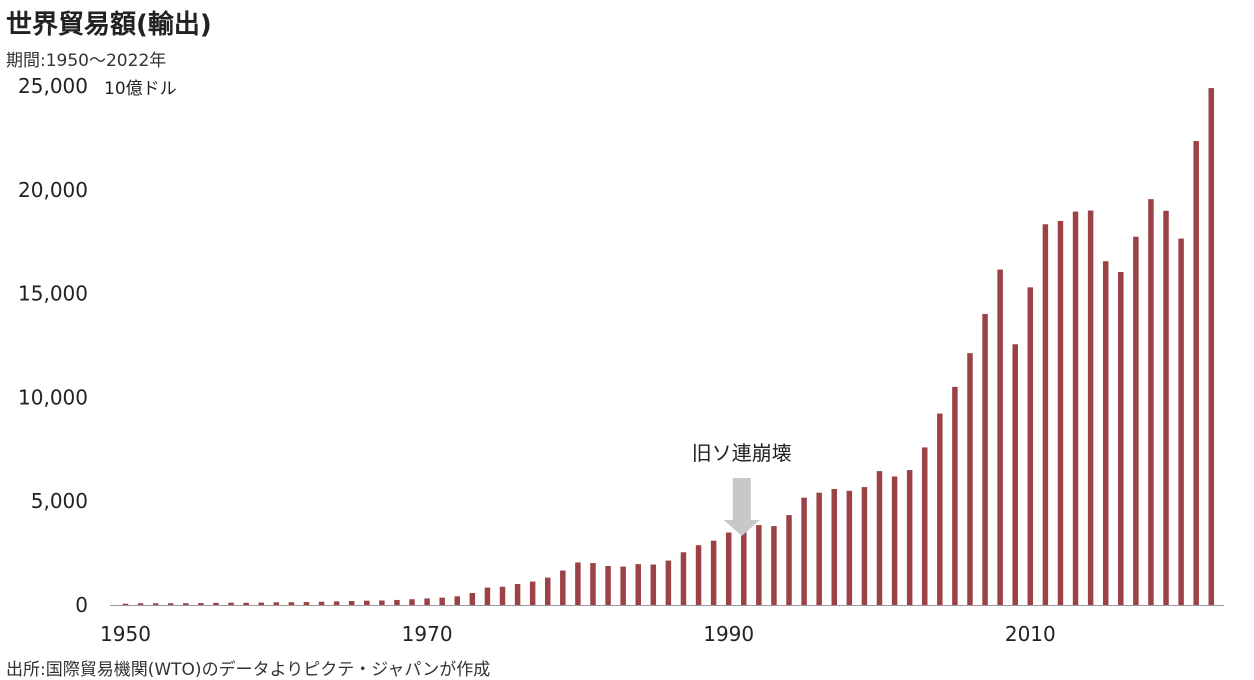  What do you see at coordinates (1075, 408) in the screenshot?
I see `bar-2013` at bounding box center [1075, 408].